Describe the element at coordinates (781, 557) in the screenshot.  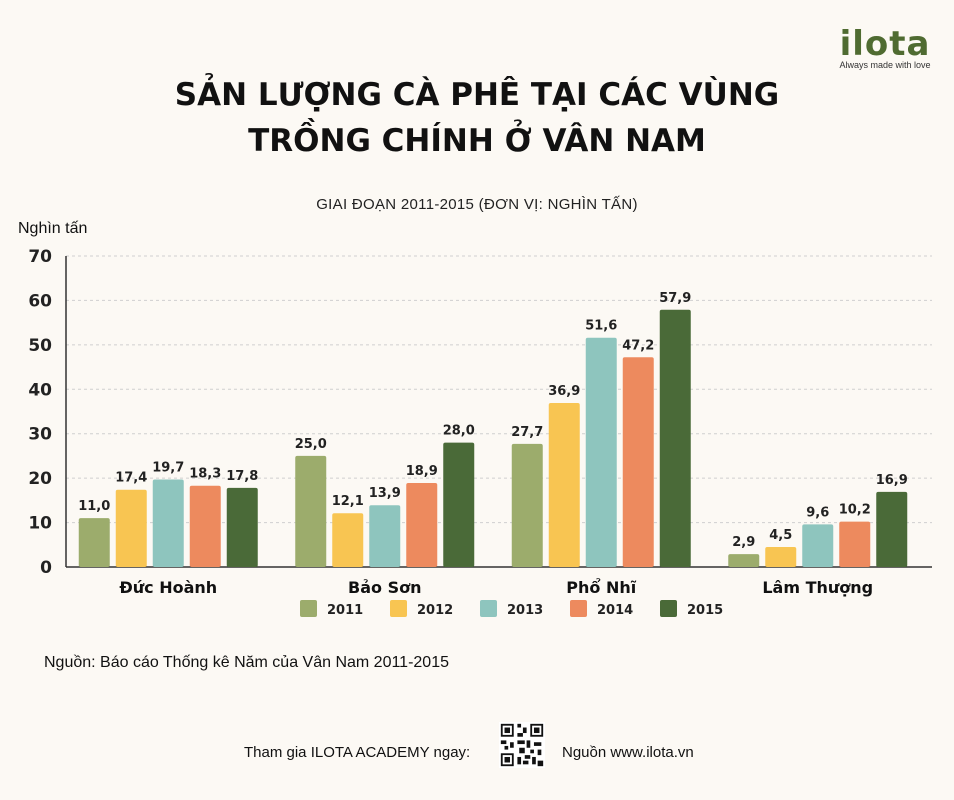
I see `bar-lâm-thượng-2012` at that location.